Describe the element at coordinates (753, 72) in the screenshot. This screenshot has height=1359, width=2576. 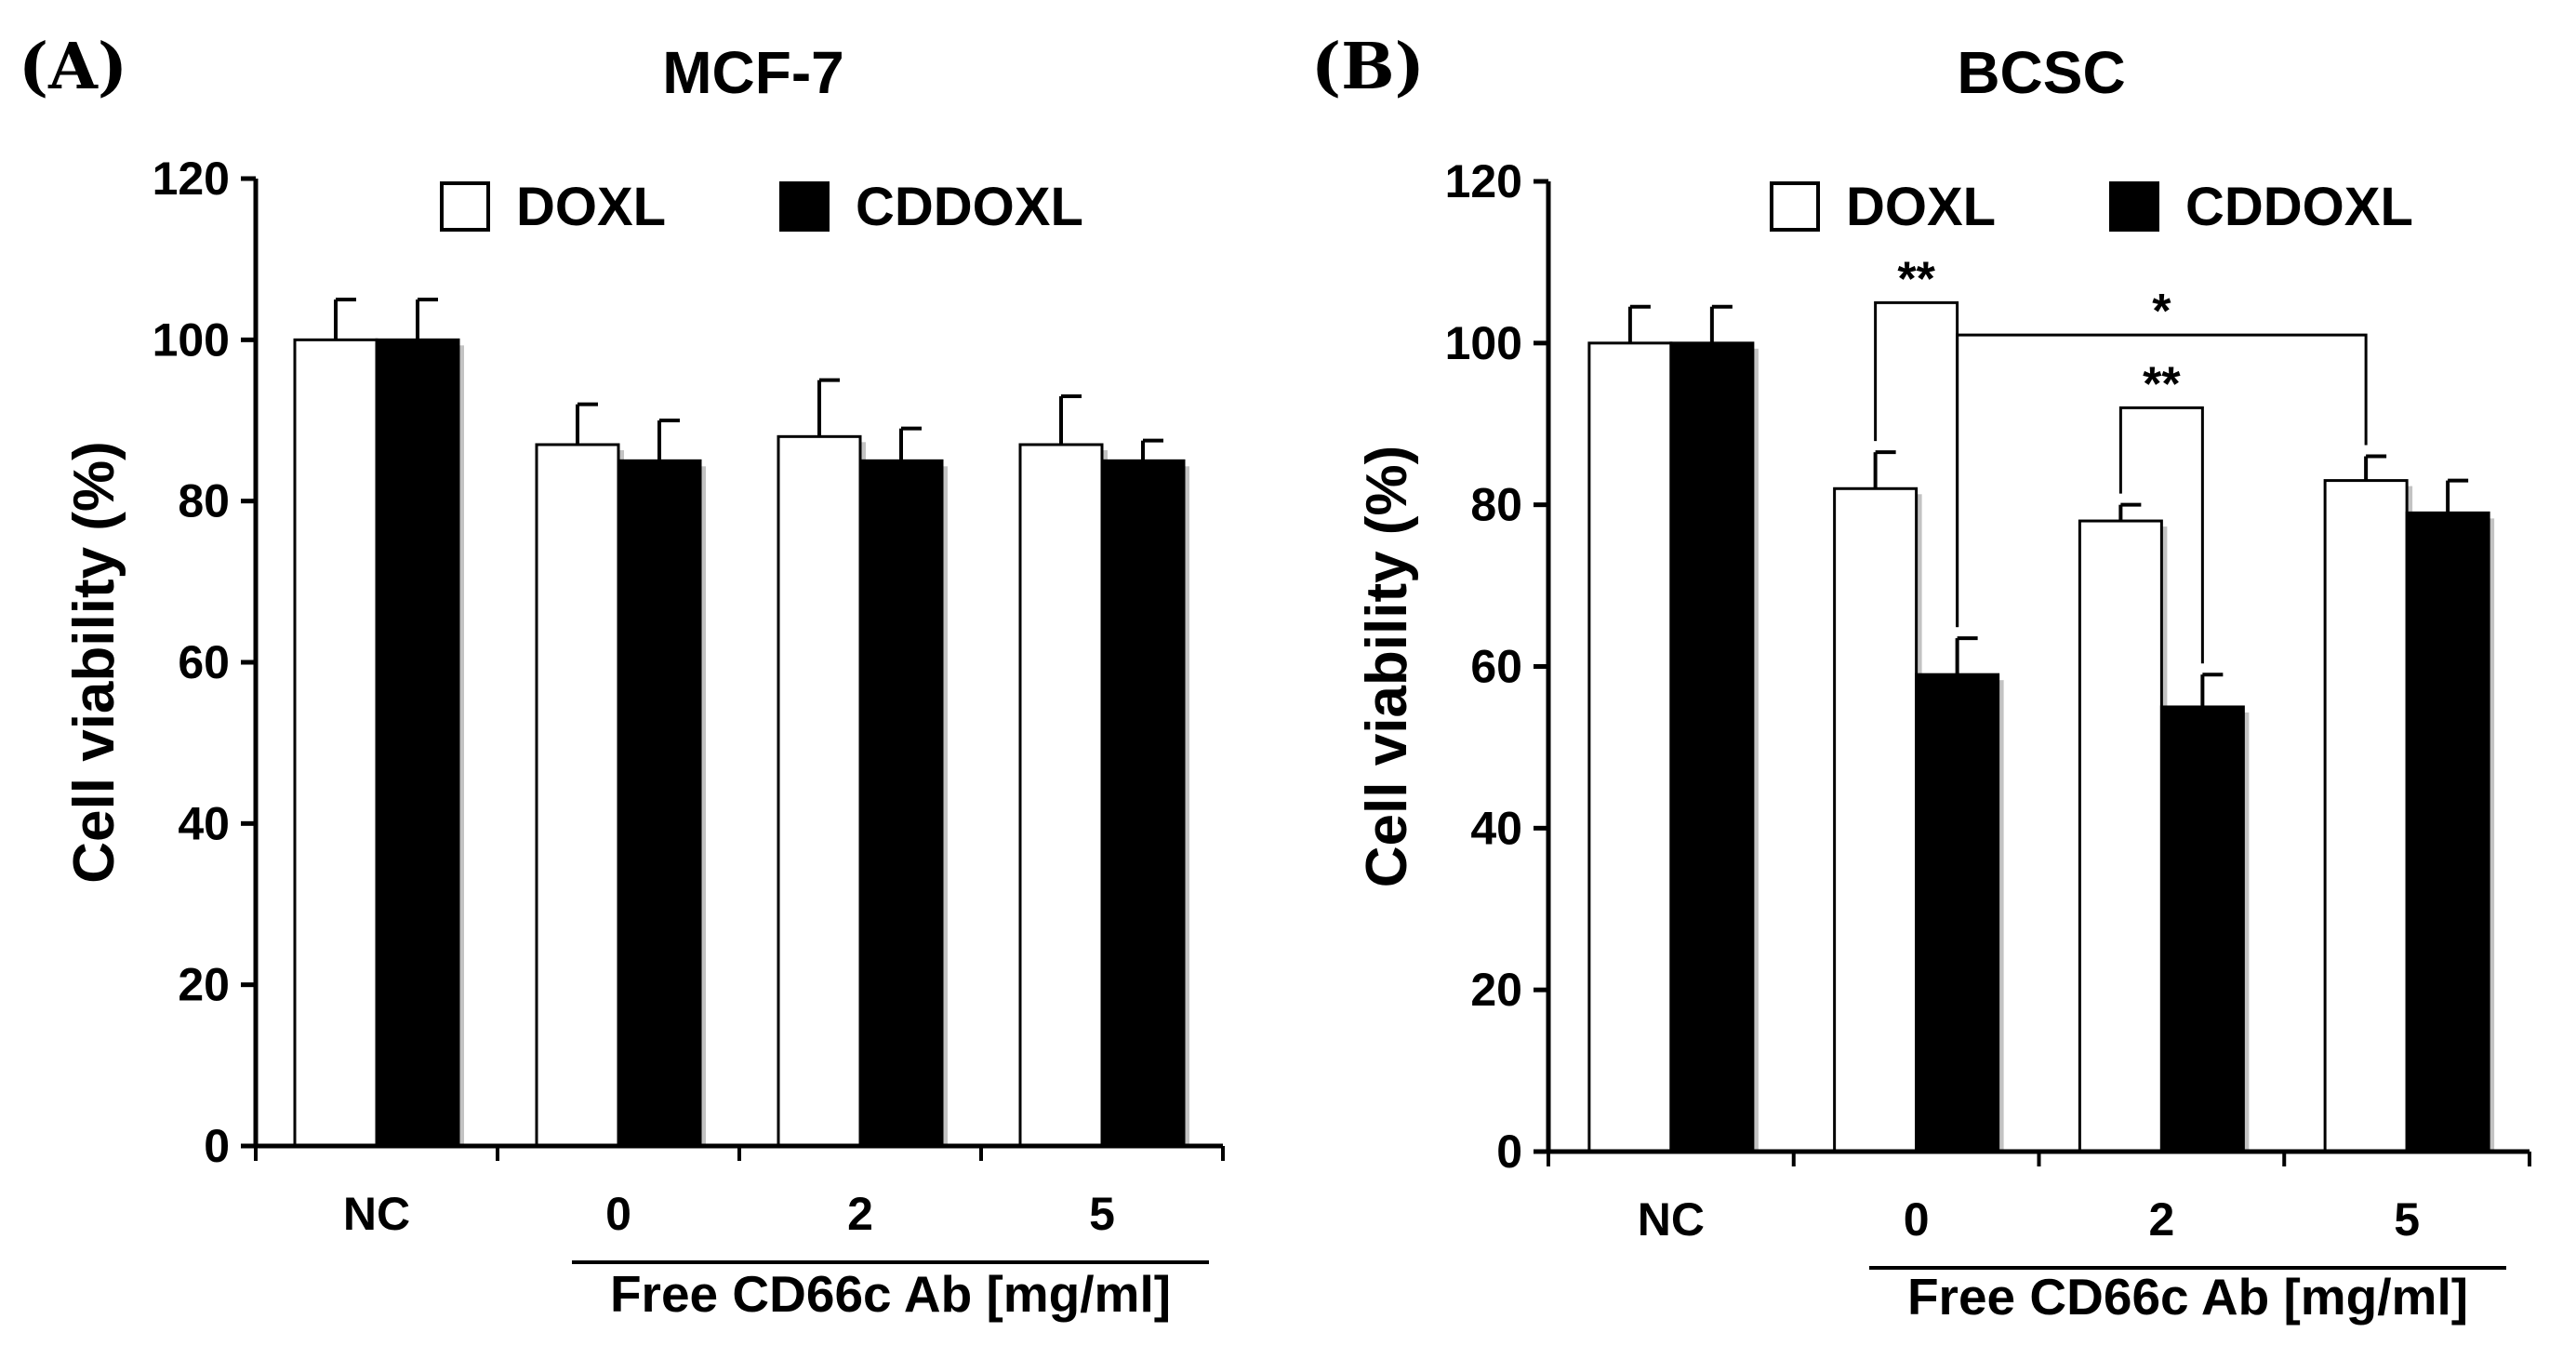
I see `chart-title: MCF-7` at that location.